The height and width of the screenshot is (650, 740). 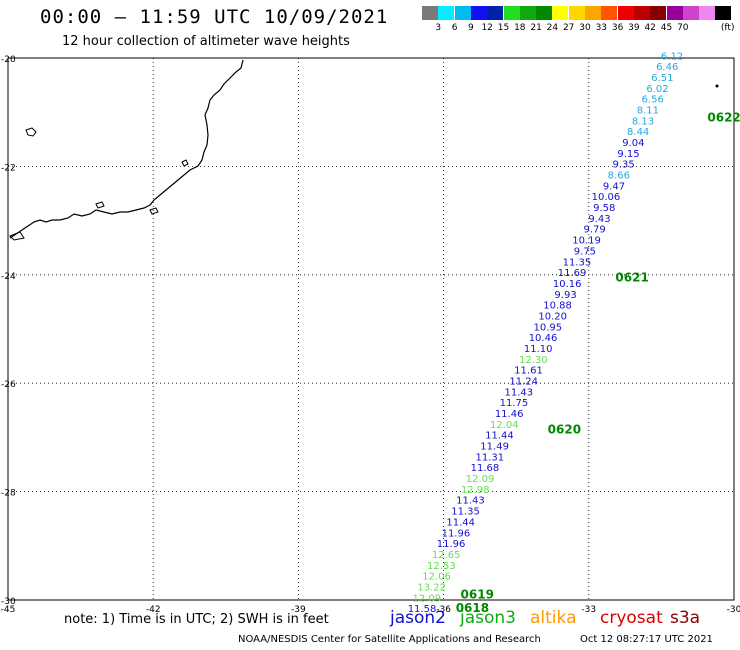 What do you see at coordinates (298, 610) in the screenshot?
I see `lon-label: -39` at bounding box center [298, 610].